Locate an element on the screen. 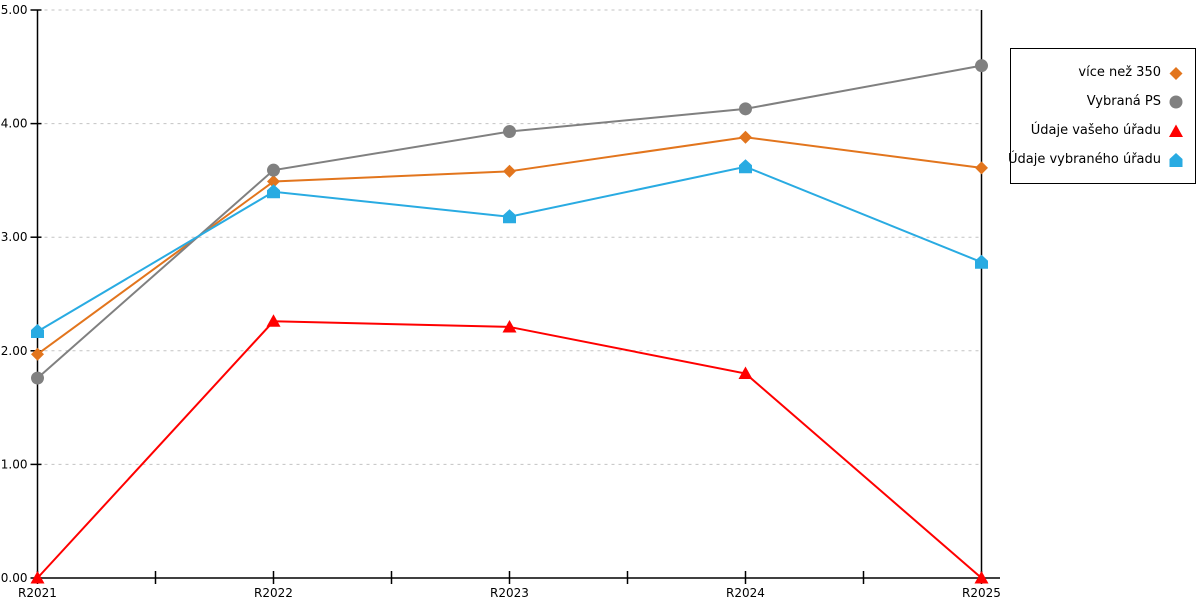 This screenshot has height=600, width=1200. legend-label: Údaje vašeho úřadu is located at coordinates (1095, 130).